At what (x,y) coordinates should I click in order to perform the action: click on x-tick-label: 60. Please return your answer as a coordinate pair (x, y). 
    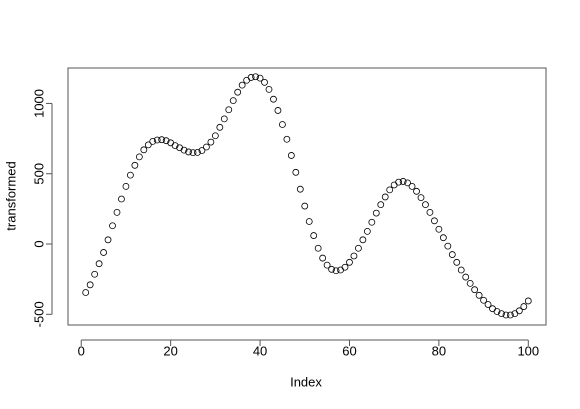
    Looking at the image, I should click on (349, 350).